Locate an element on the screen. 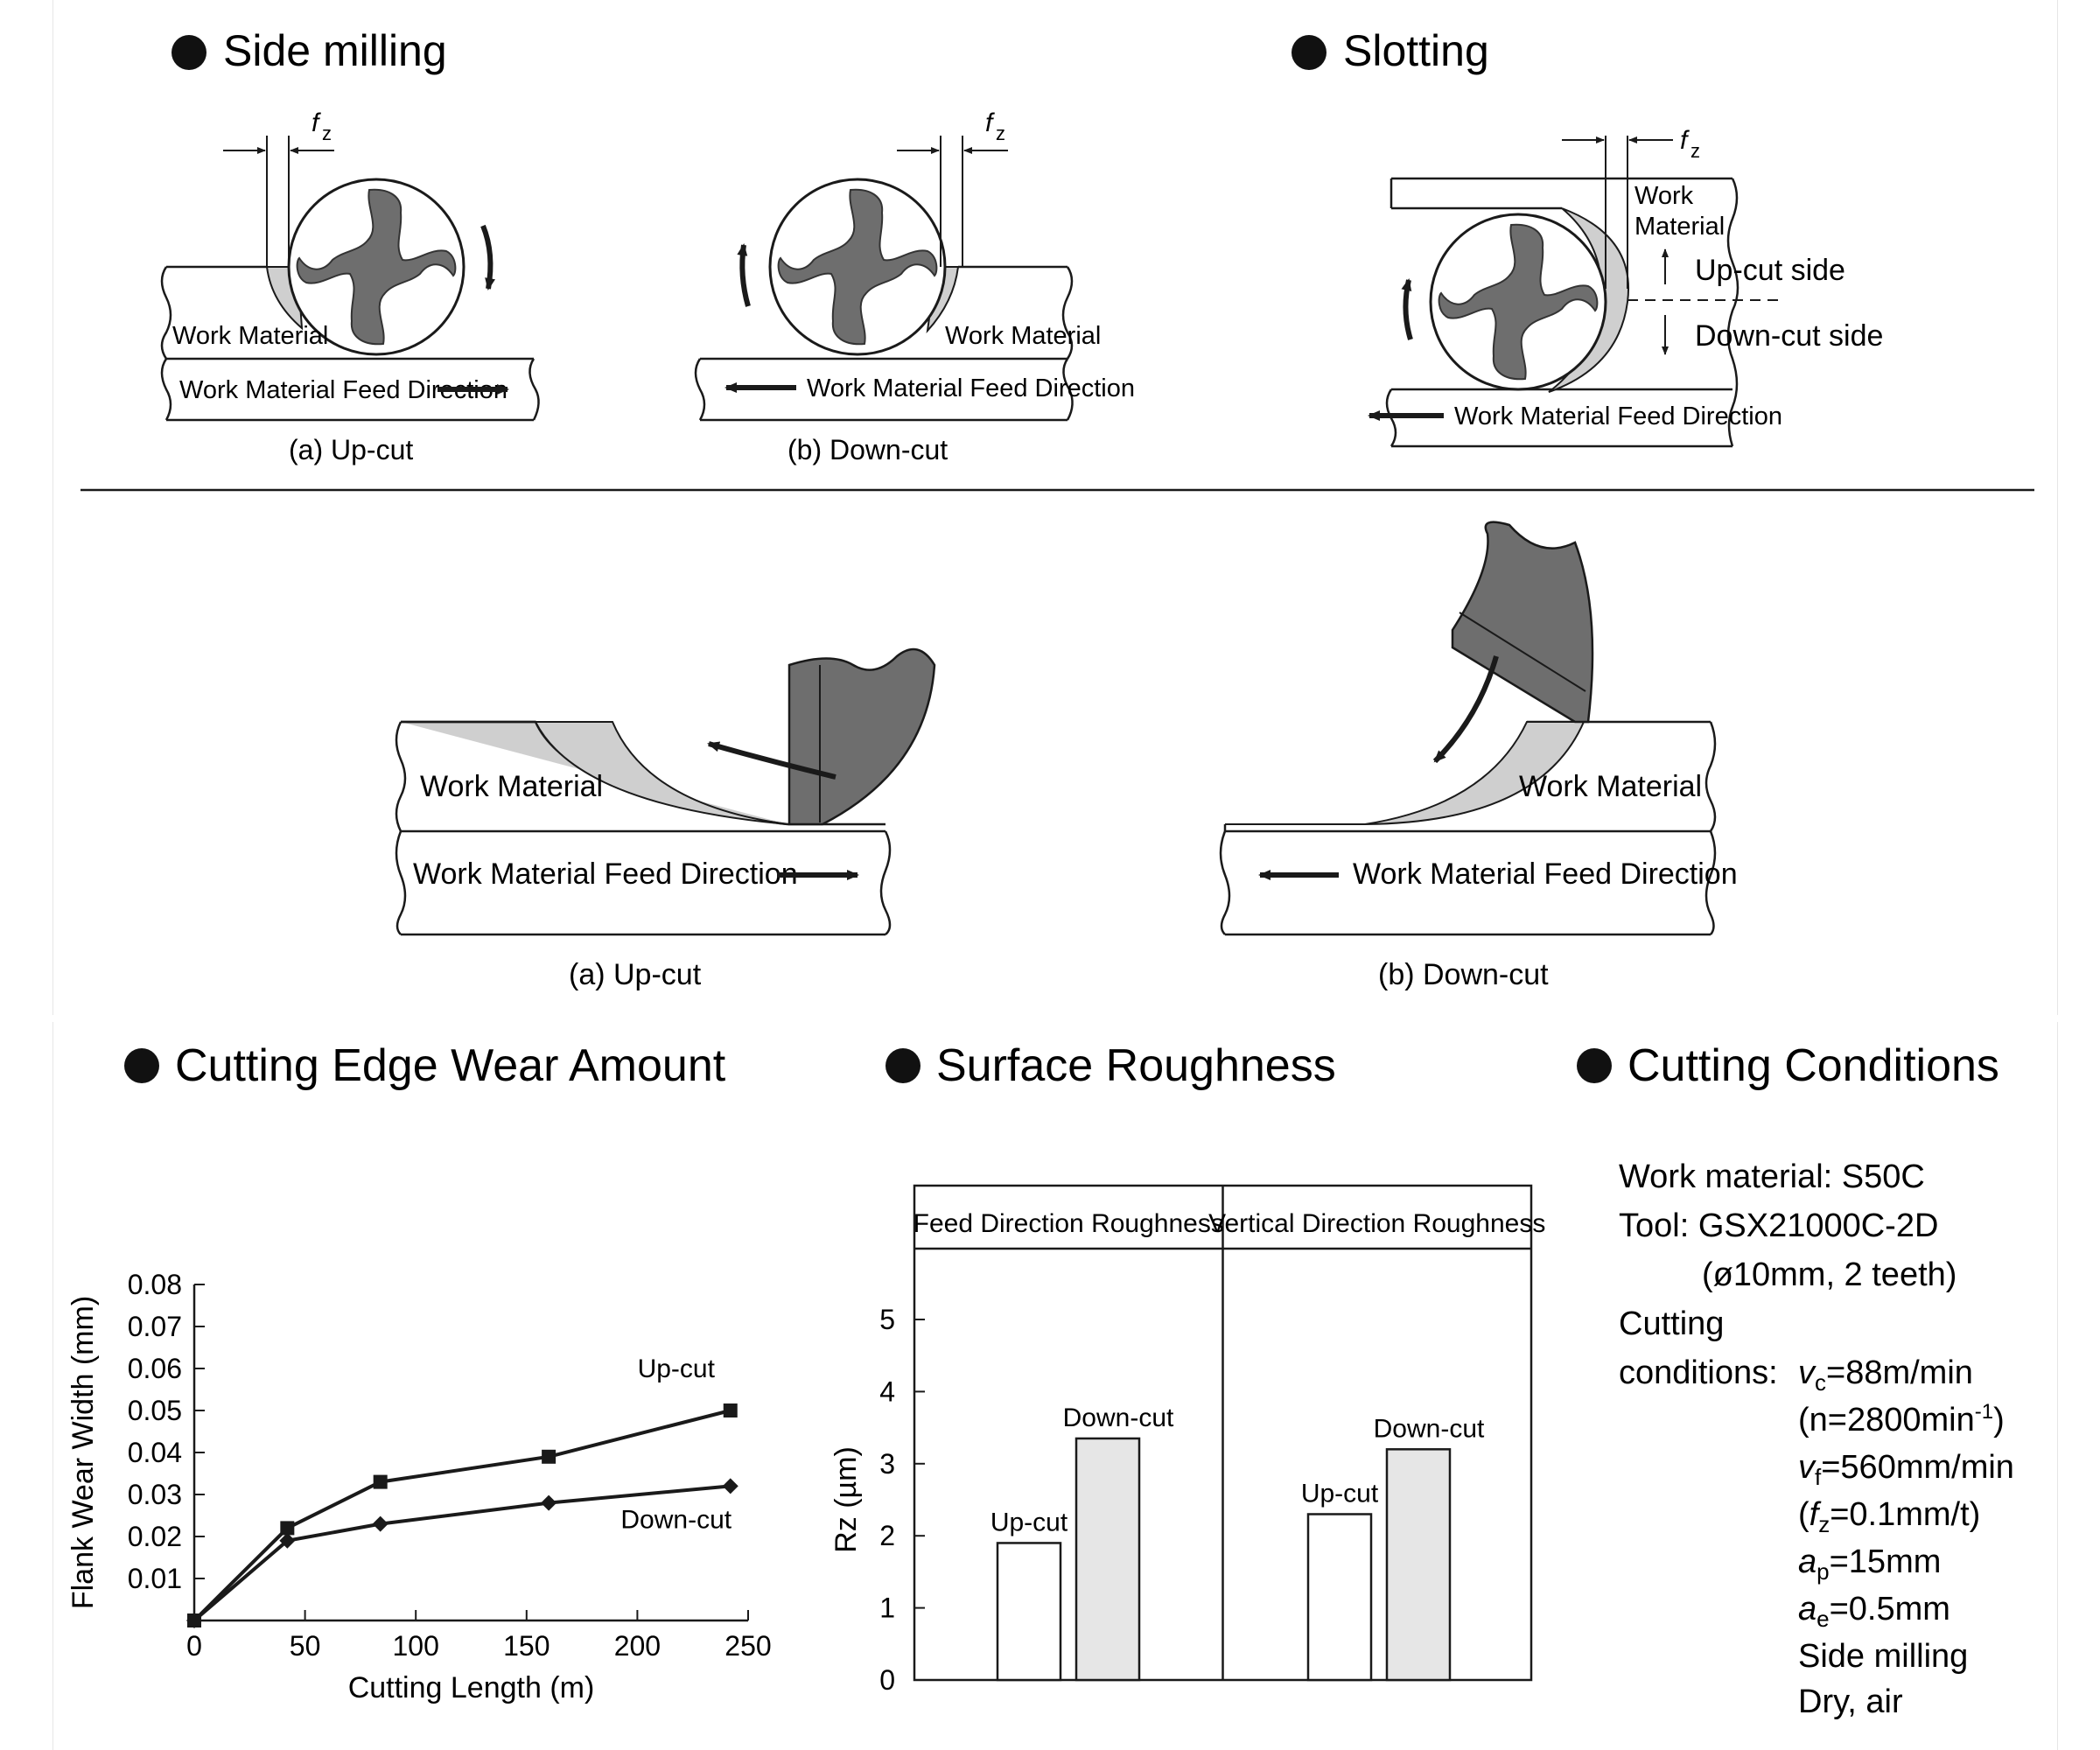 Image resolution: width=2100 pixels, height=1750 pixels. y-tick-label: 0.07 is located at coordinates (155, 1326).